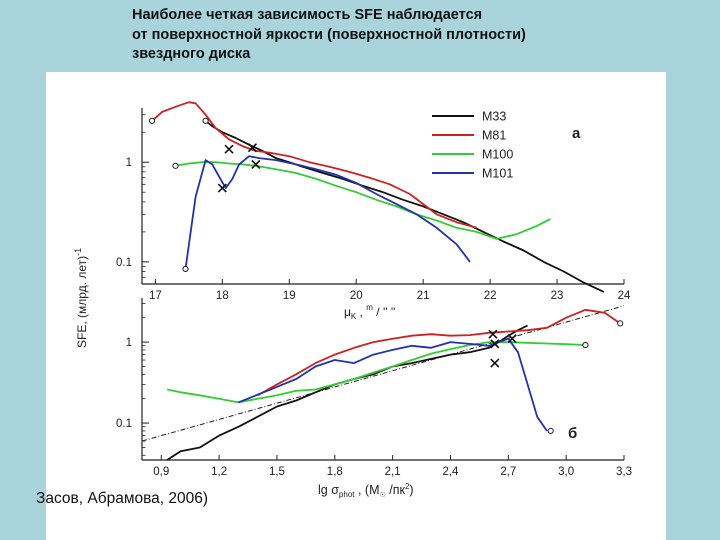  I want to click on x-axis-label-a-part: m, so click(369, 307).